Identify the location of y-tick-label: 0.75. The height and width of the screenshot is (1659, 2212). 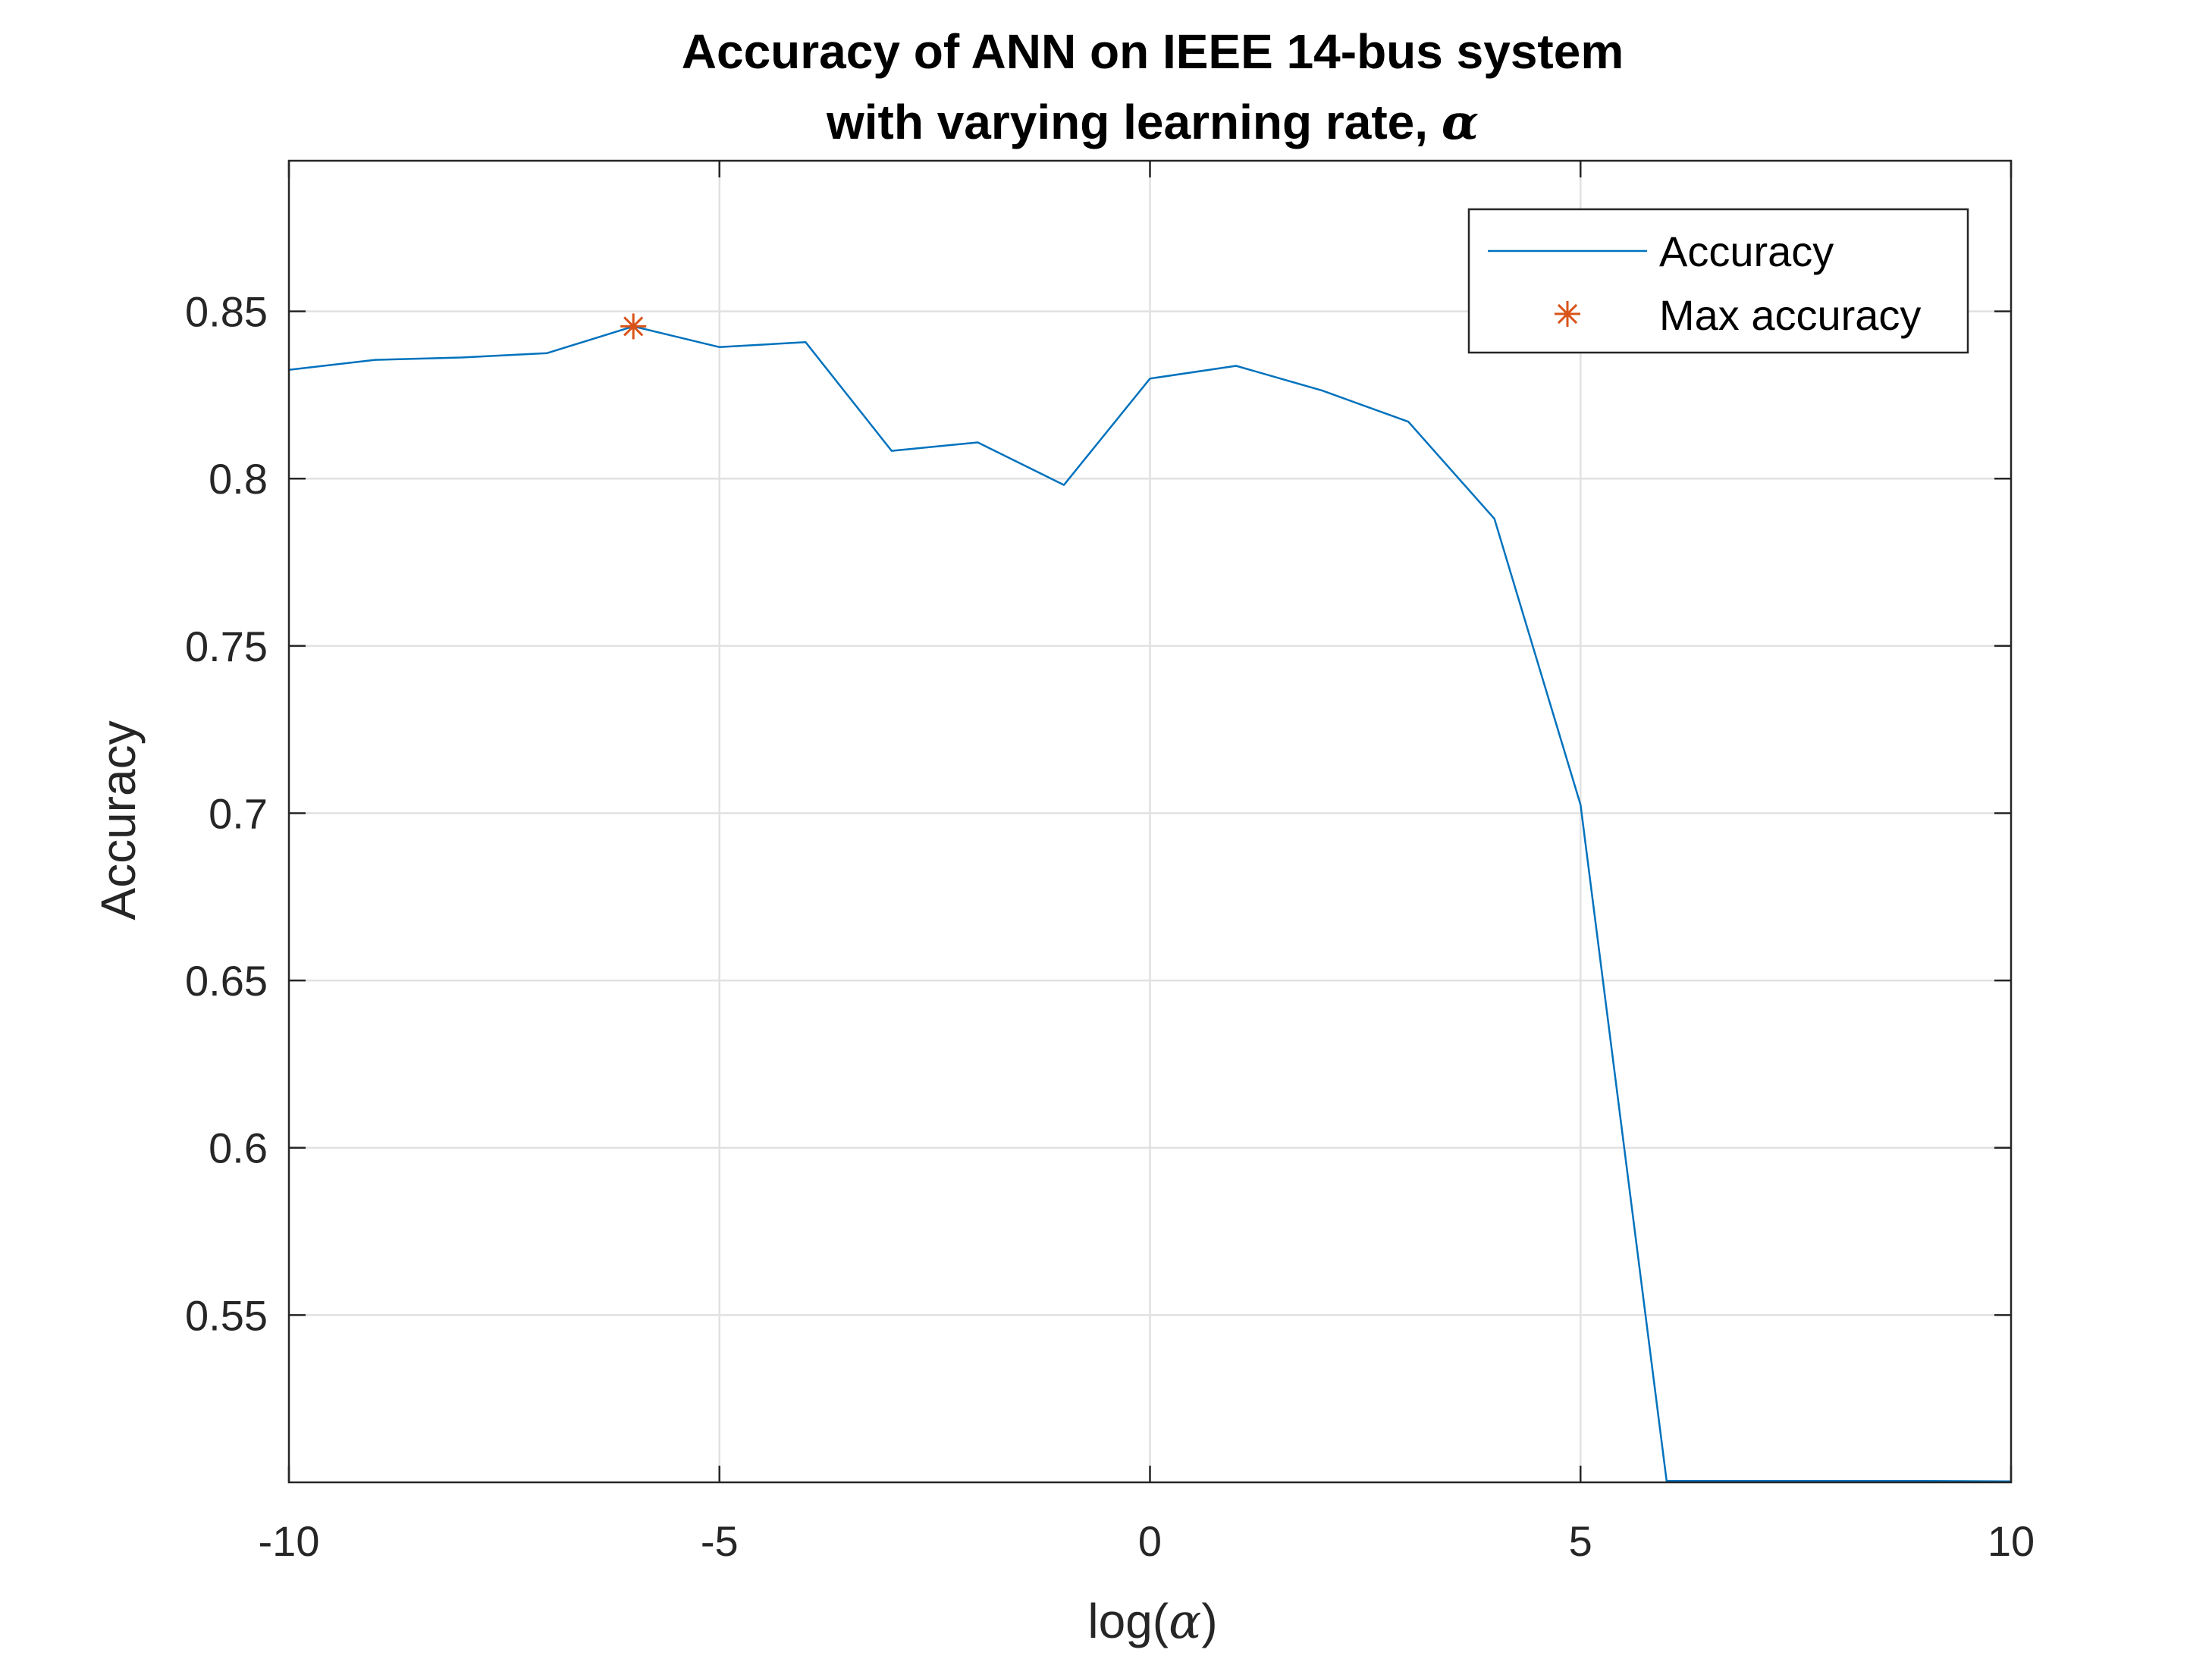
(226, 647).